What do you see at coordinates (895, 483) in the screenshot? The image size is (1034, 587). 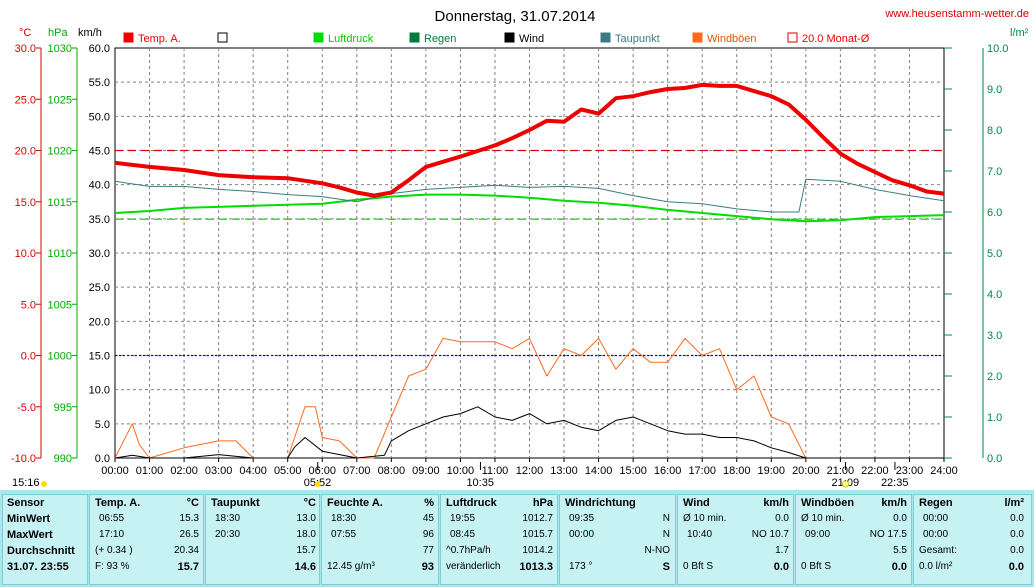 I see `event-time-label: 22:35` at bounding box center [895, 483].